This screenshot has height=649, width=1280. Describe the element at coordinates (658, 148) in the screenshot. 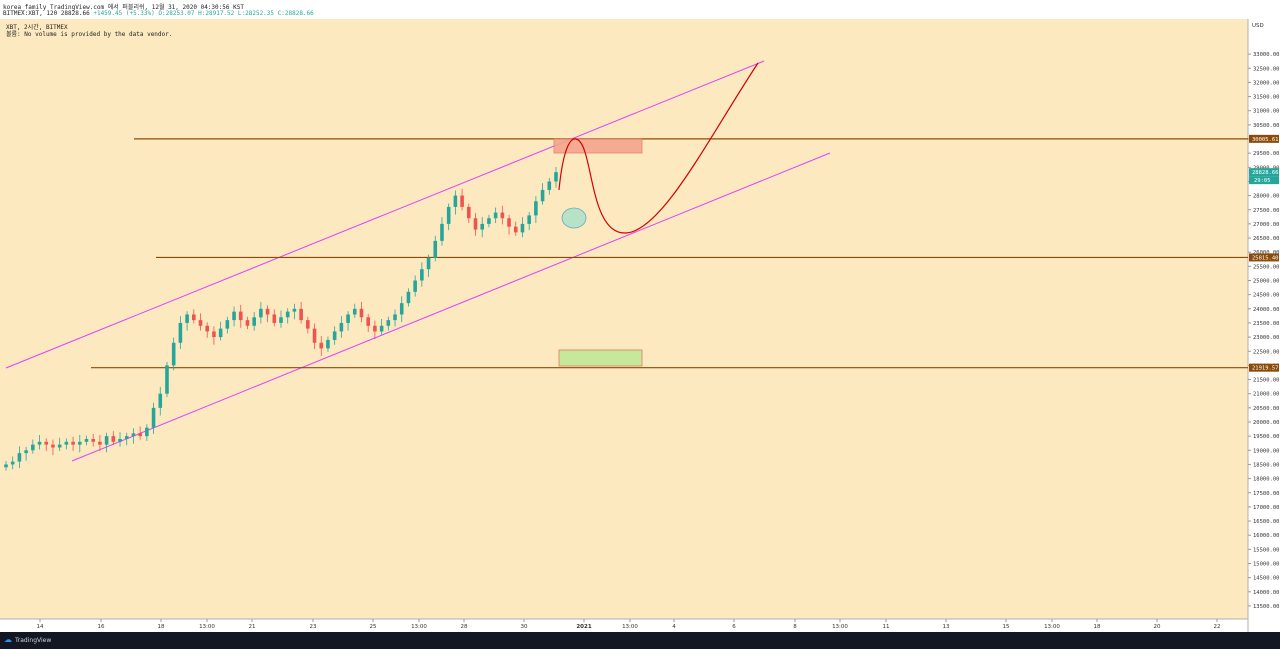

I see `projection-curve` at that location.